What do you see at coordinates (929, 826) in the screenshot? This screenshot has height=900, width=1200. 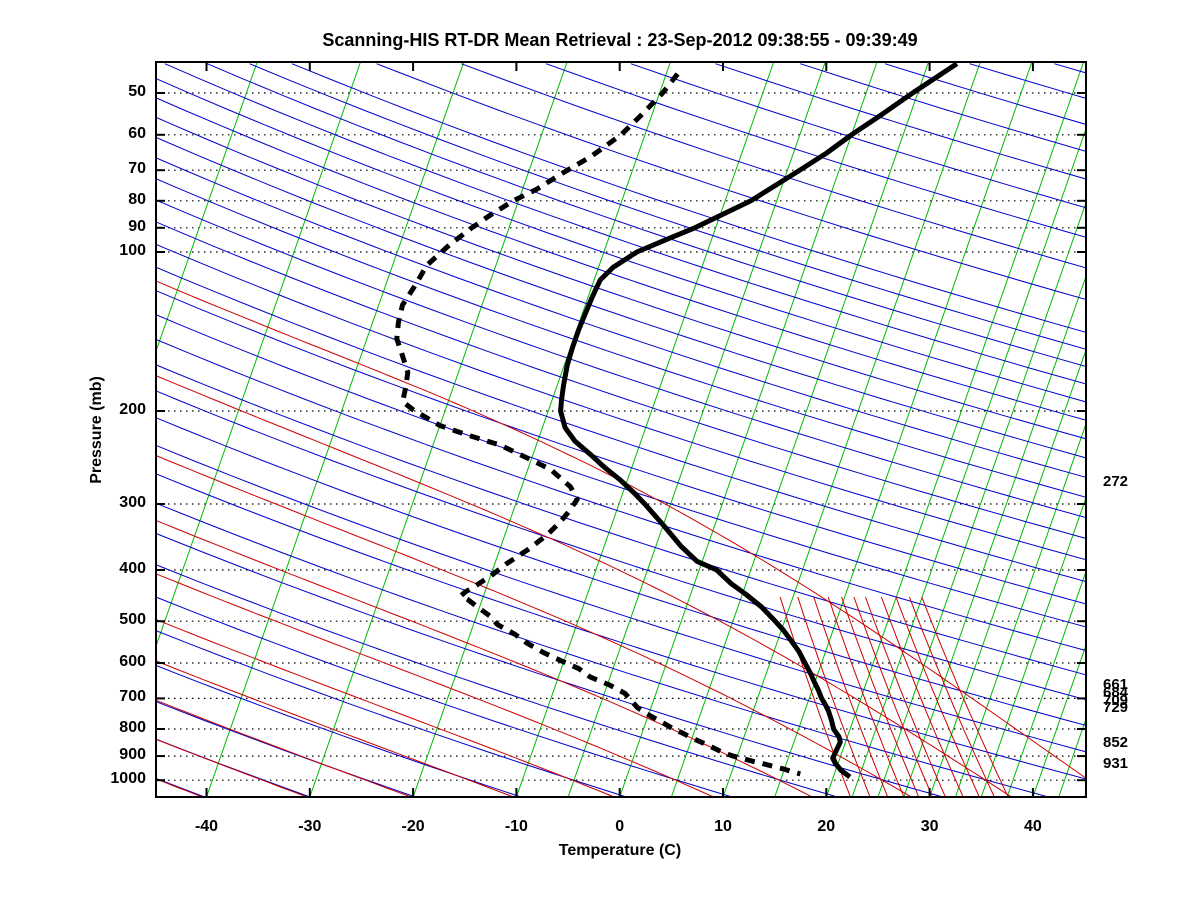 I see `temp-tick-label-30: 30` at bounding box center [929, 826].